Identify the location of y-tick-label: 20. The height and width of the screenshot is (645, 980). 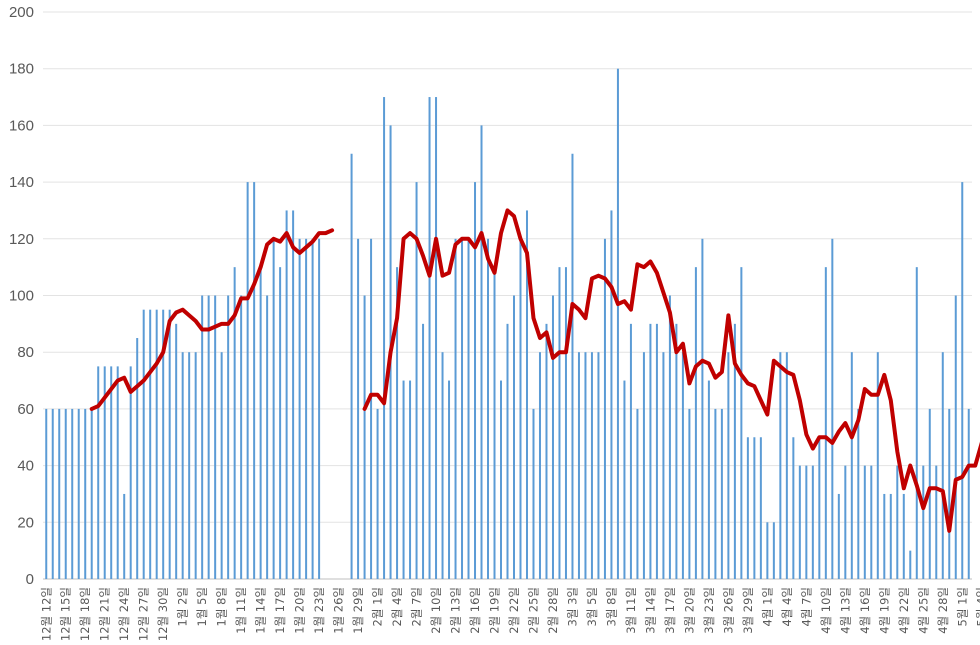
(25, 522).